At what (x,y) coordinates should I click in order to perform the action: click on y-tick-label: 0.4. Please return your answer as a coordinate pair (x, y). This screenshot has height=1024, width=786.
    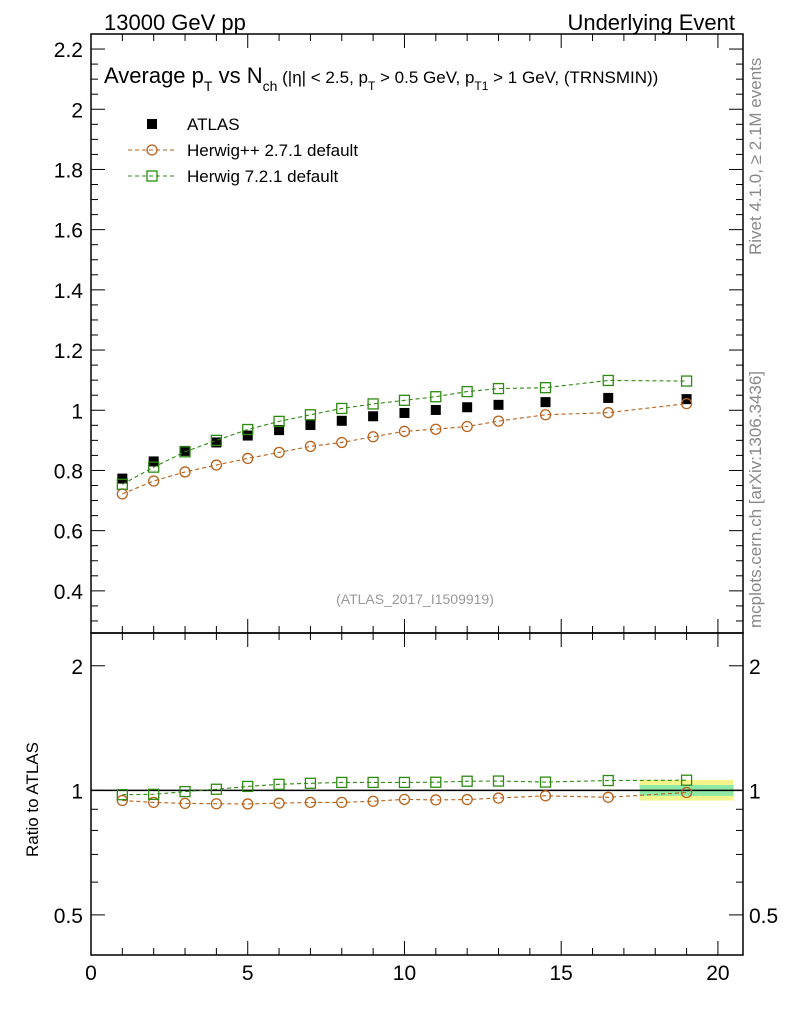
    Looking at the image, I should click on (69, 592).